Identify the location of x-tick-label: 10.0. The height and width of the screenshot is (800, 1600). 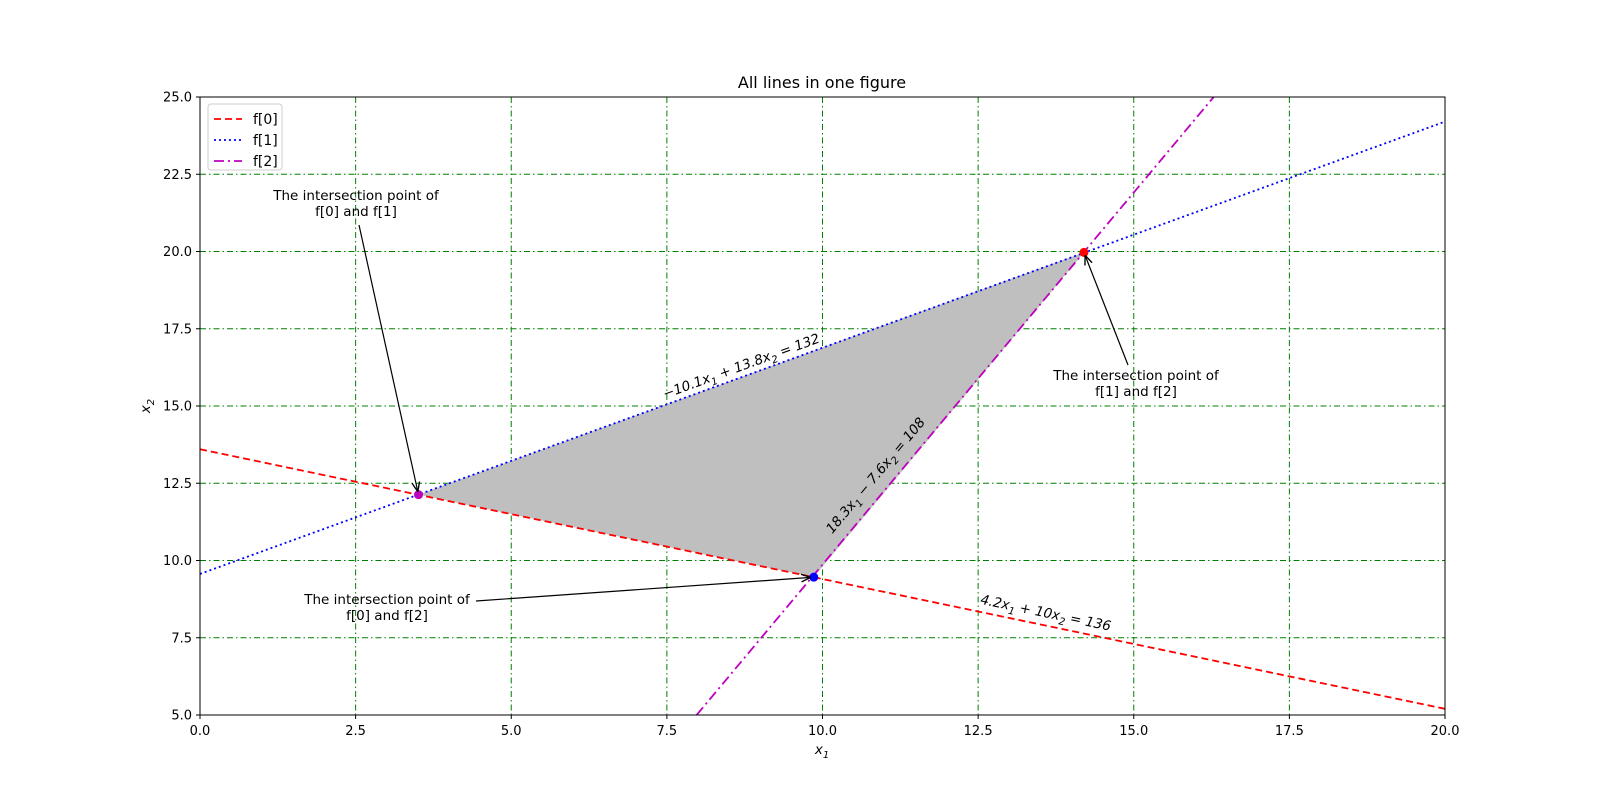
(822, 731).